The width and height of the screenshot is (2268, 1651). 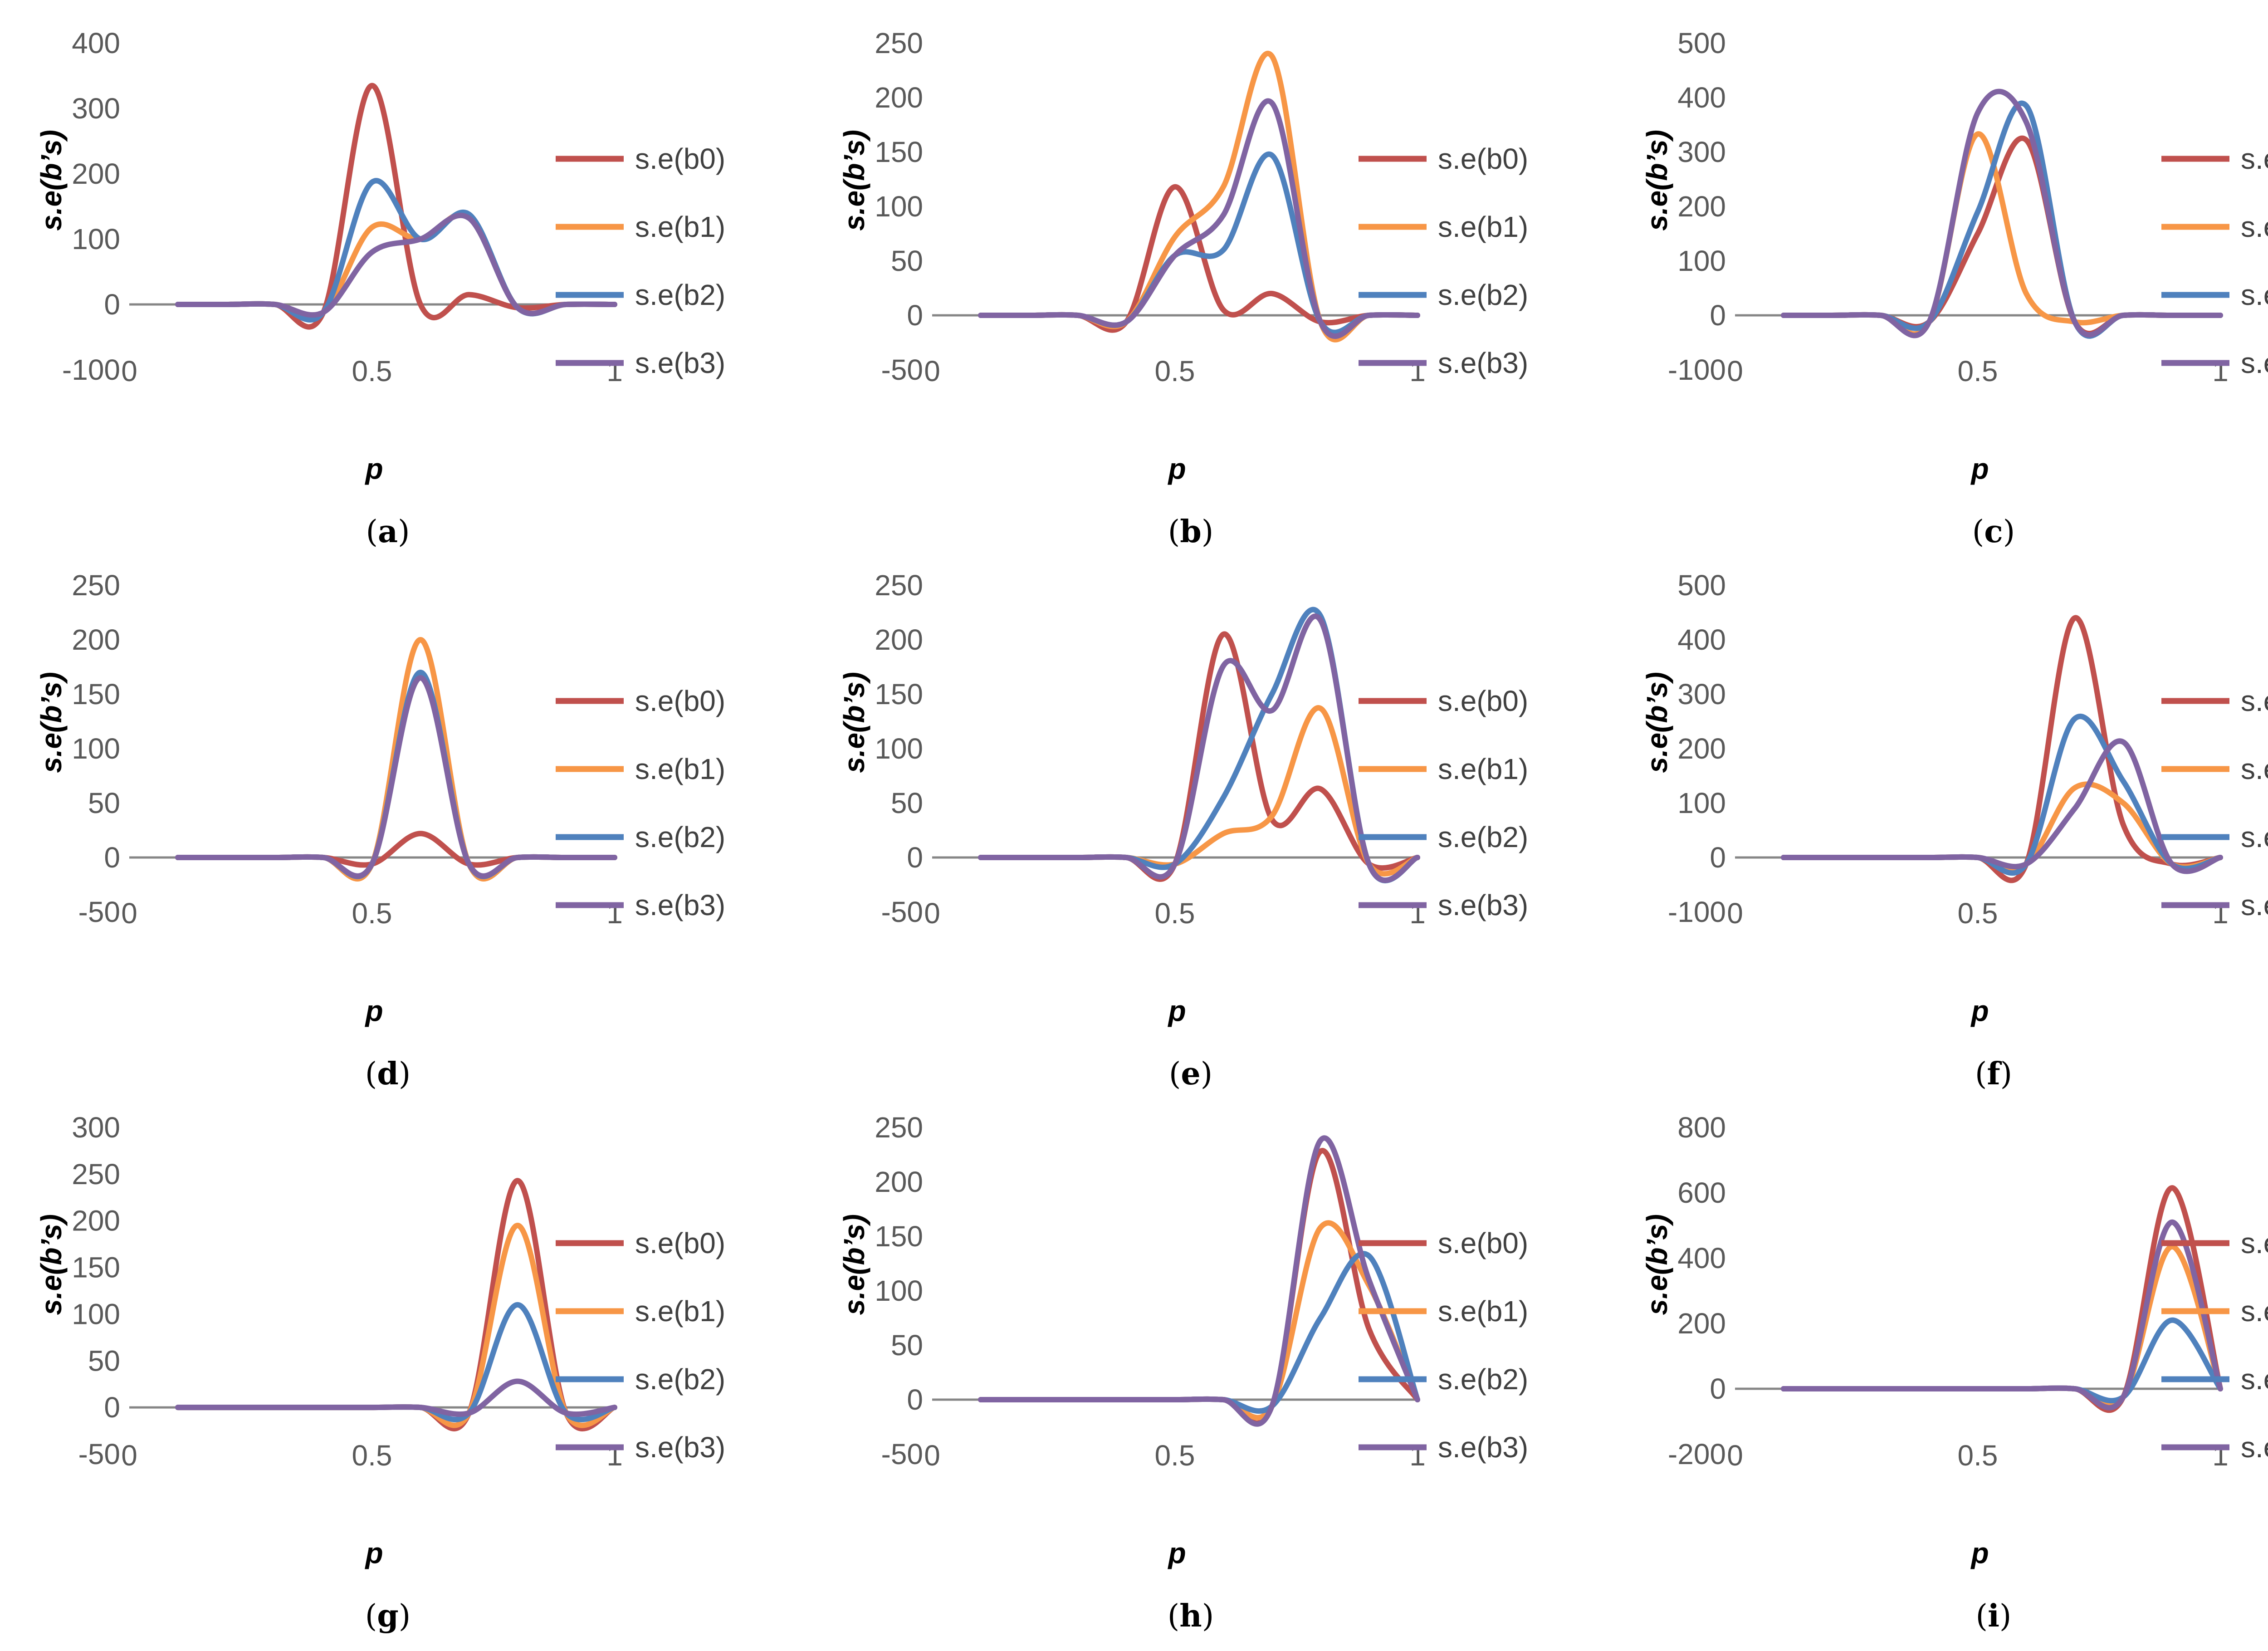 What do you see at coordinates (1701, 1192) in the screenshot?
I see `y-tick-label: 600` at bounding box center [1701, 1192].